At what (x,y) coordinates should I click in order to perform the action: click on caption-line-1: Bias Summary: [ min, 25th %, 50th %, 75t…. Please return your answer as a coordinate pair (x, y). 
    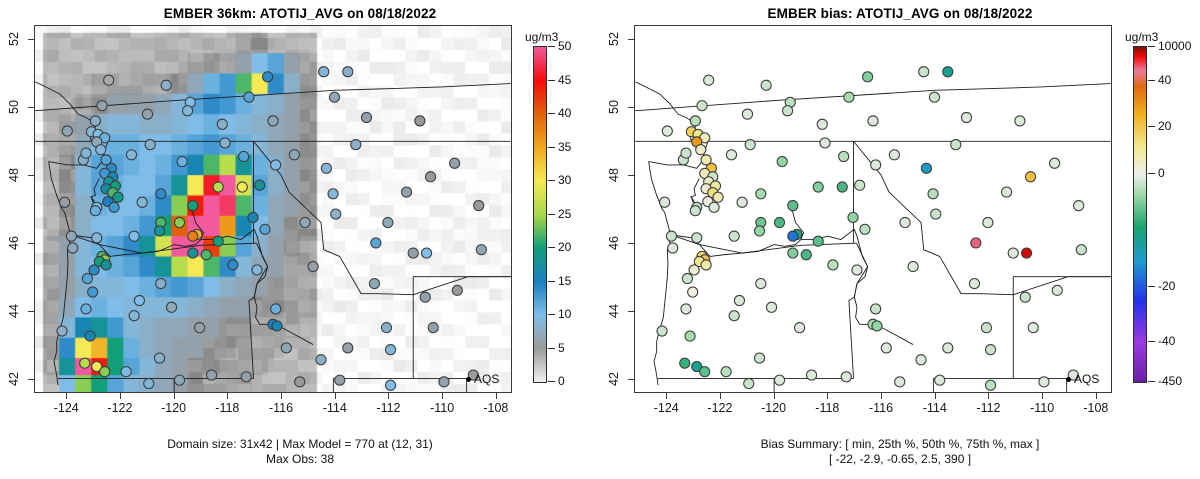
    Looking at the image, I should click on (900, 444).